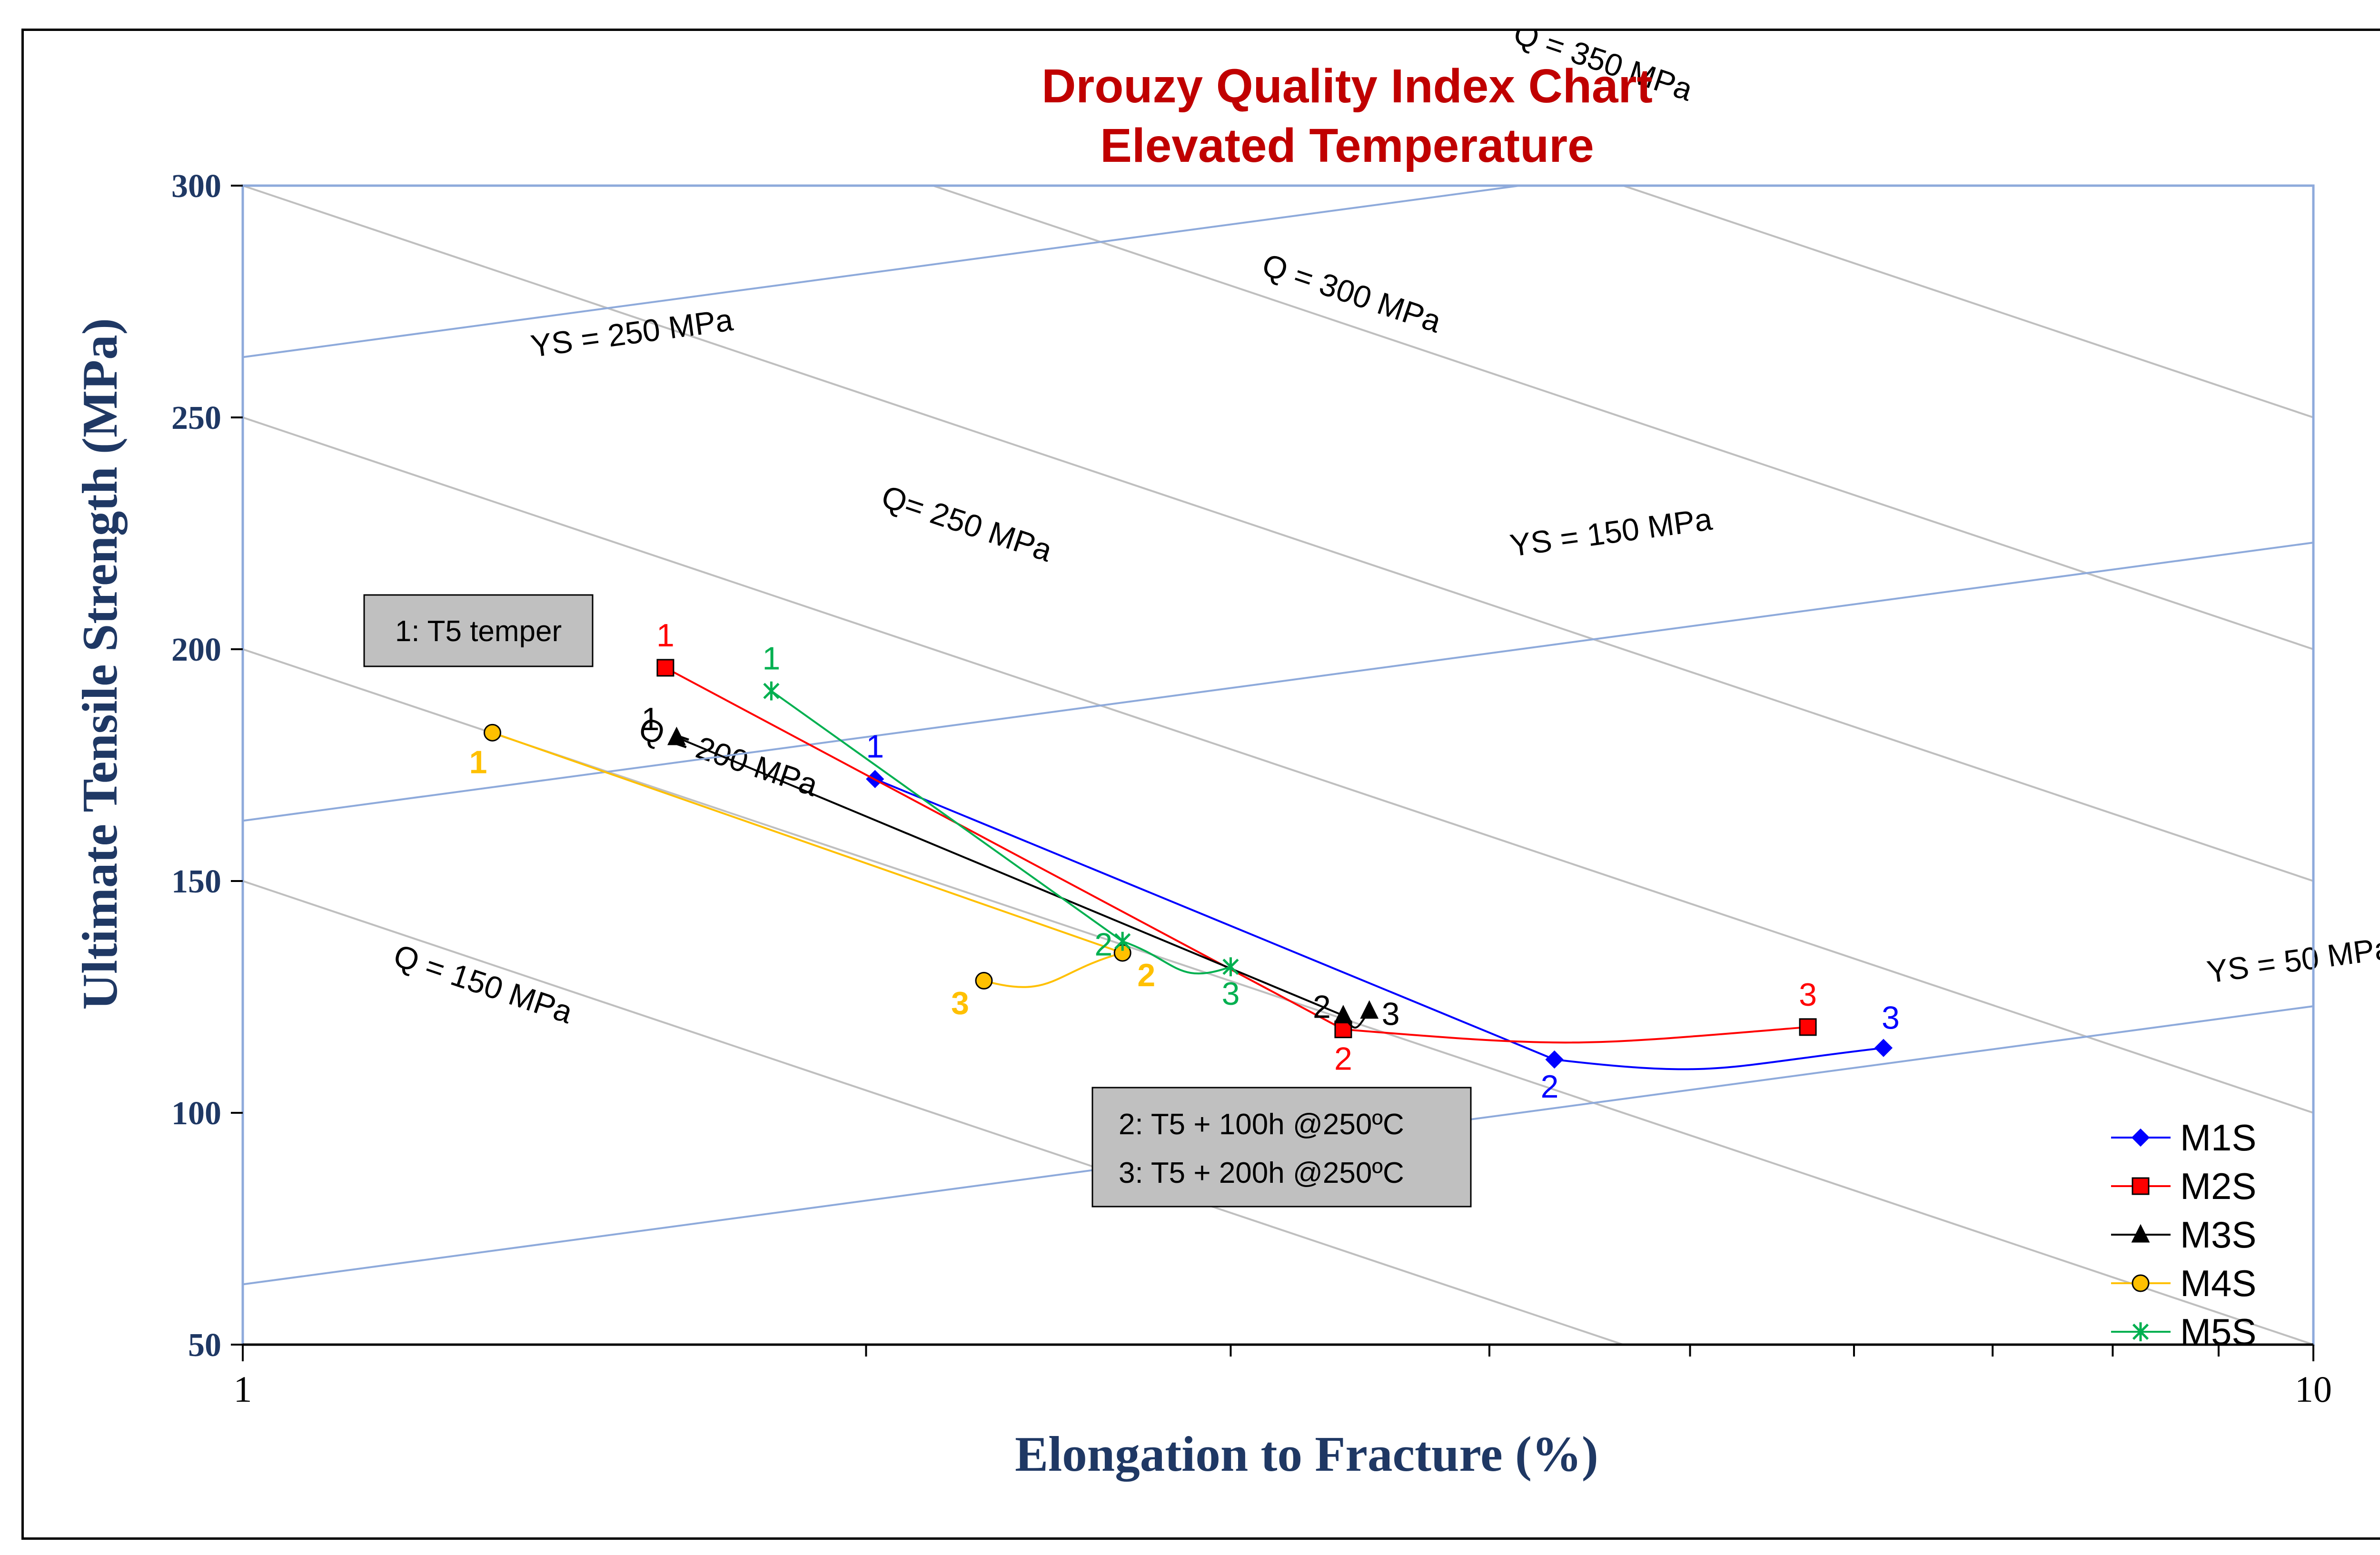 The image size is (2380, 1555). I want to click on y-tick-label: 50, so click(204, 1345).